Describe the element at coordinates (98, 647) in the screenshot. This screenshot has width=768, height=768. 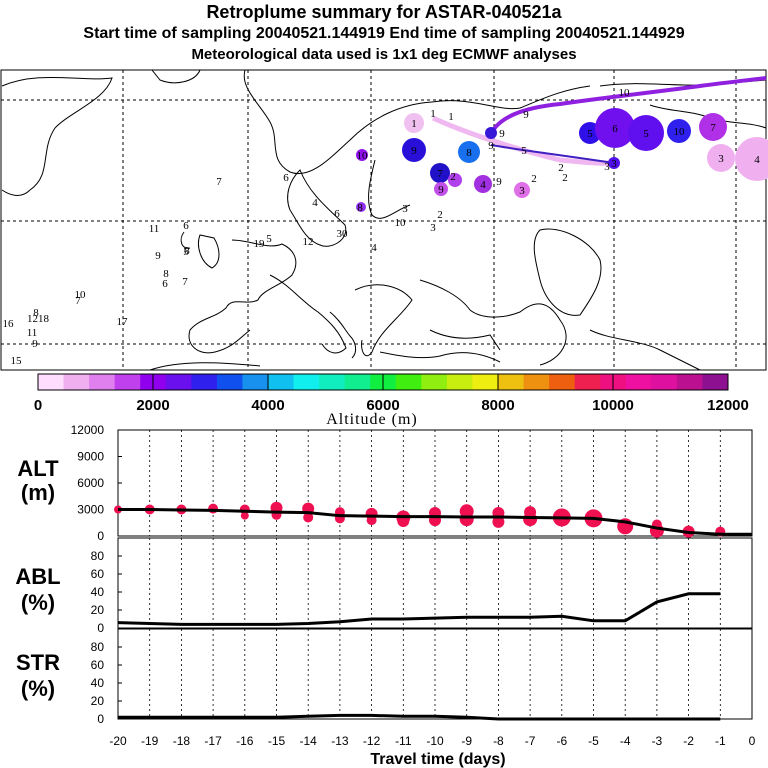
I see `str-y-tick: 80` at that location.